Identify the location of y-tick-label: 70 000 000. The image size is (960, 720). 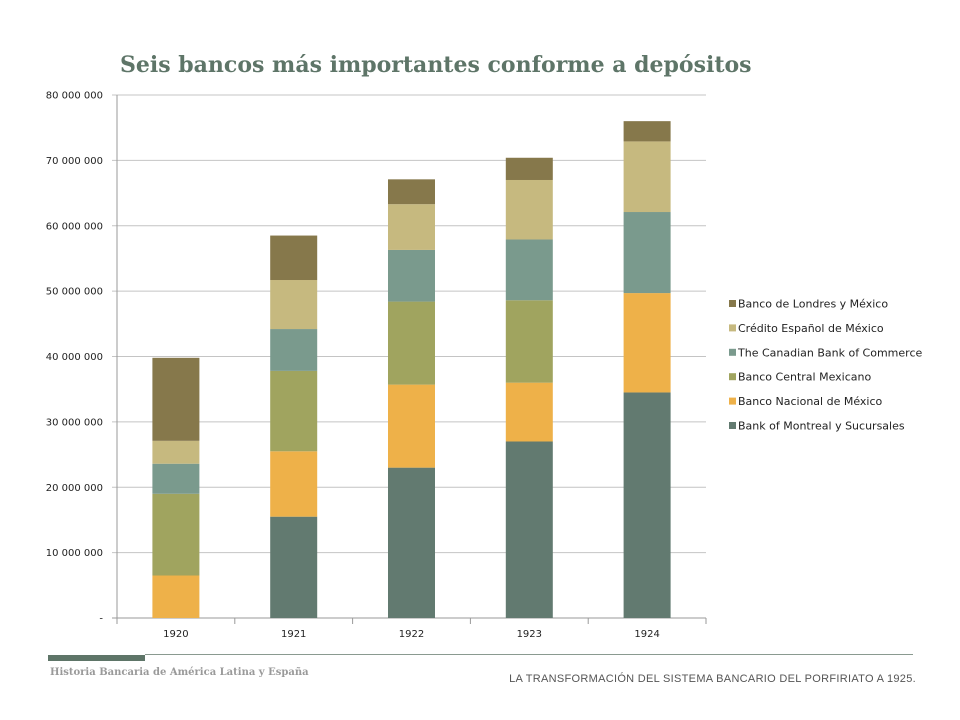
(74, 161).